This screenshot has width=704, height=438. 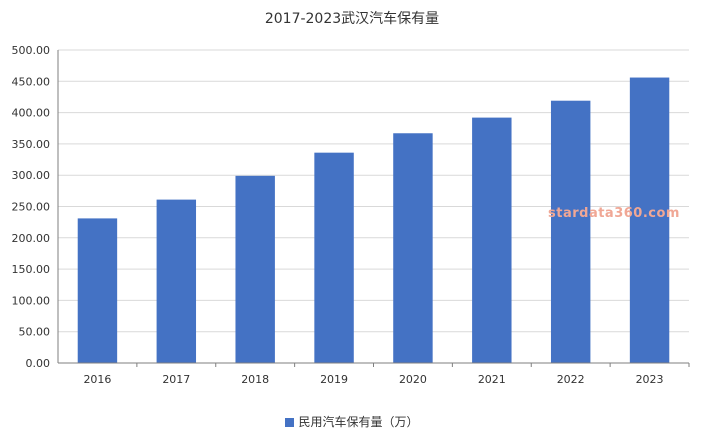 I want to click on y-tick-label: 500.00, so click(x=31, y=50).